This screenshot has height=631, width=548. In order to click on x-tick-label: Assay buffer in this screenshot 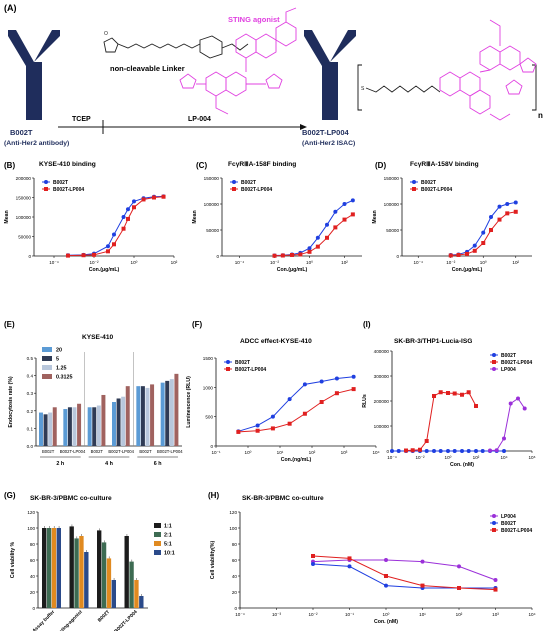, I will do `click(43, 620)`.